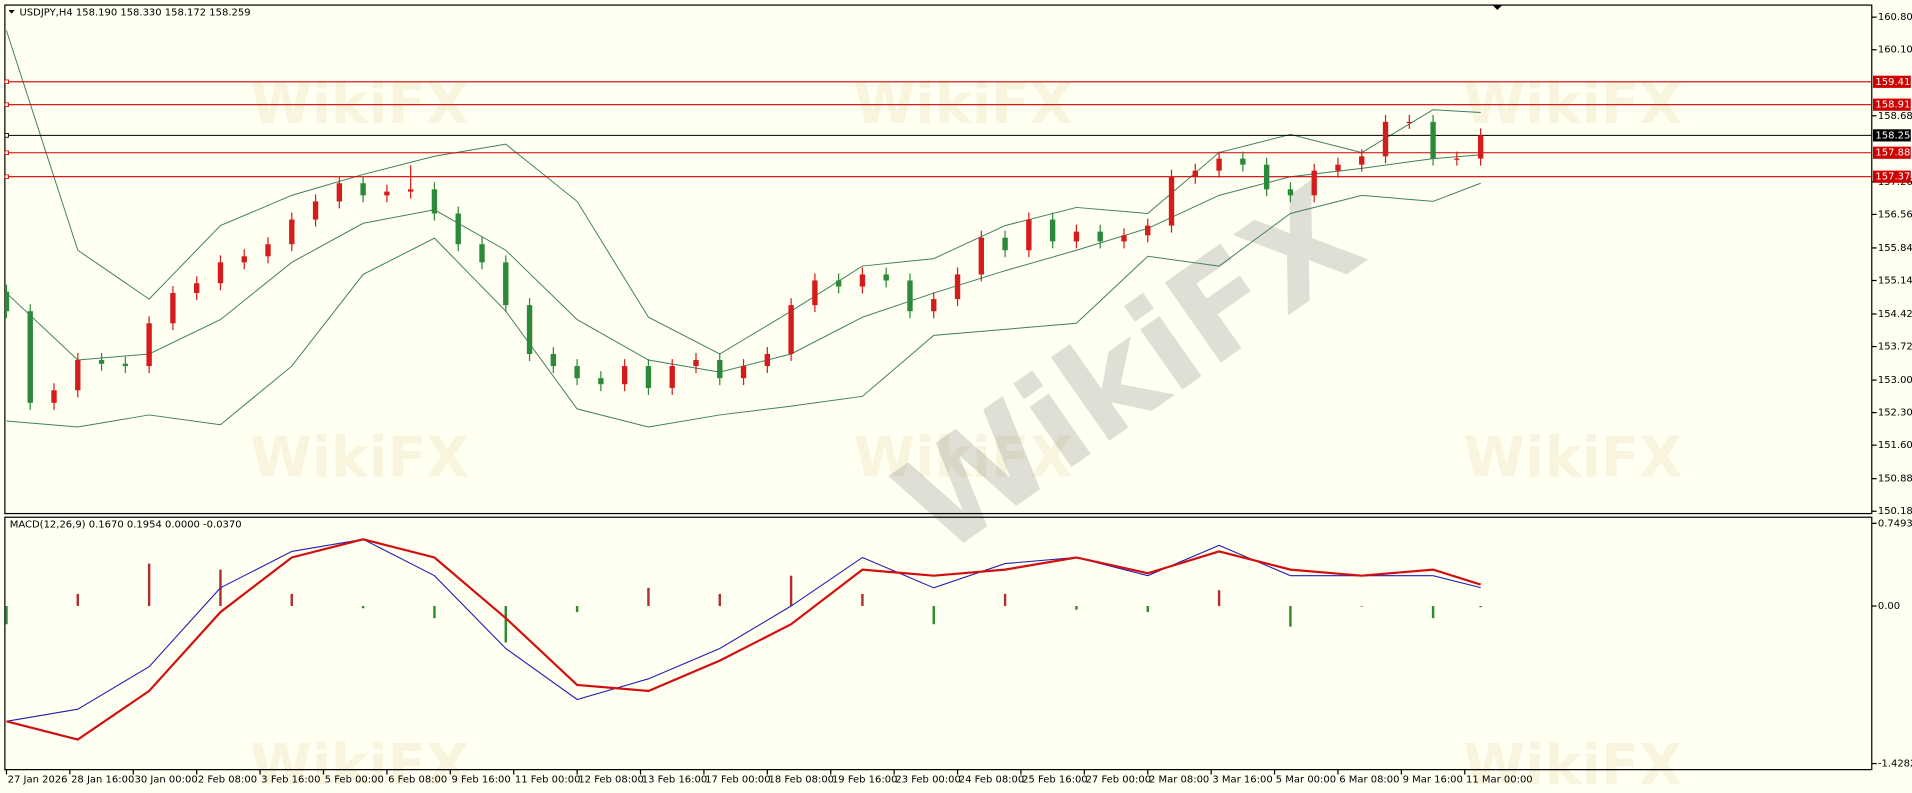 The width and height of the screenshot is (1912, 793). I want to click on y-tick-label: 155.140, so click(1895, 280).